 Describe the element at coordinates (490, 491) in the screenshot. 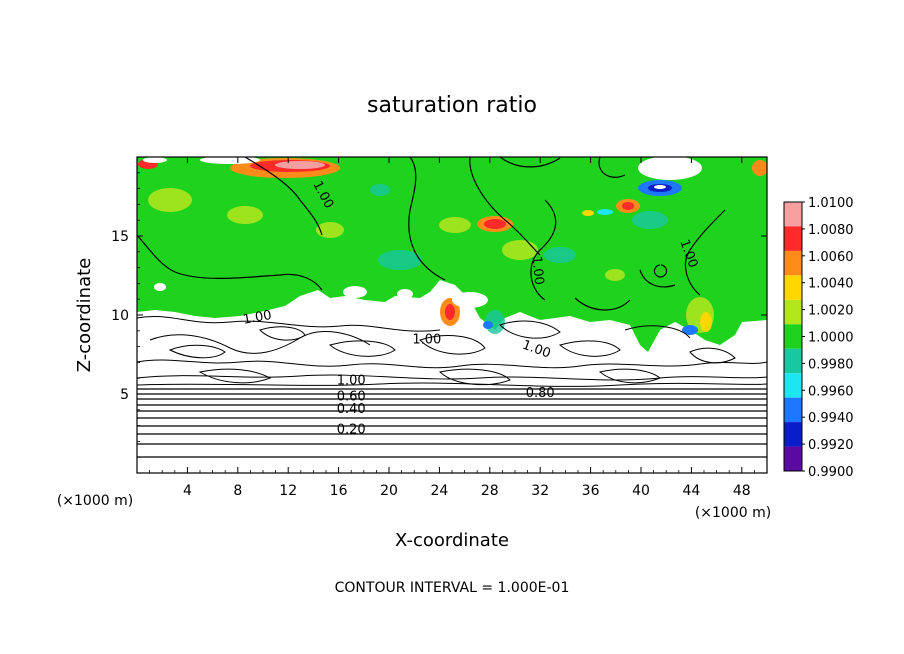

I see `x-tick-label: 28` at that location.